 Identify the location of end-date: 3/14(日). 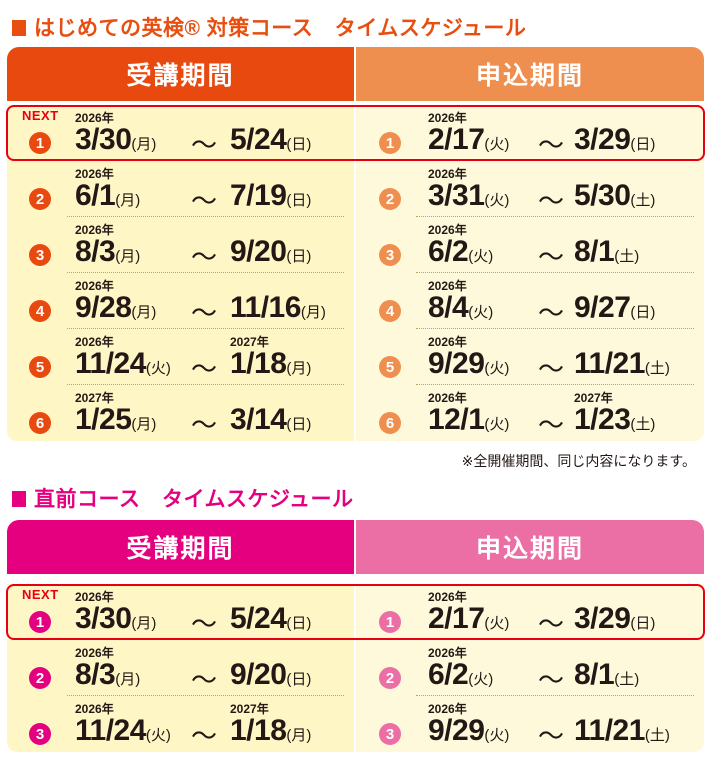
(270, 420).